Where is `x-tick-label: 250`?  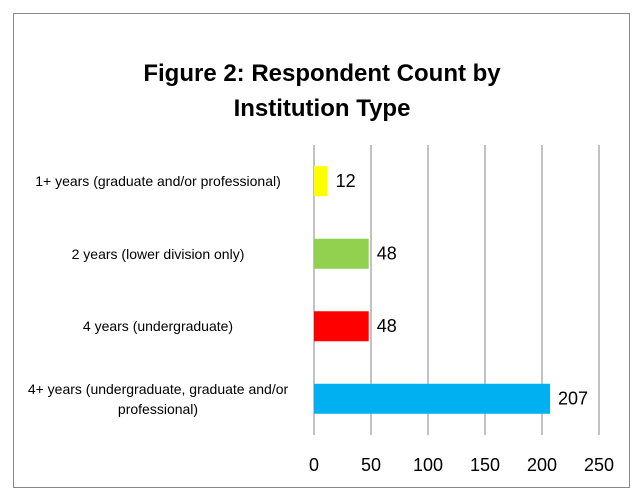
x-tick-label: 250 is located at coordinates (599, 465).